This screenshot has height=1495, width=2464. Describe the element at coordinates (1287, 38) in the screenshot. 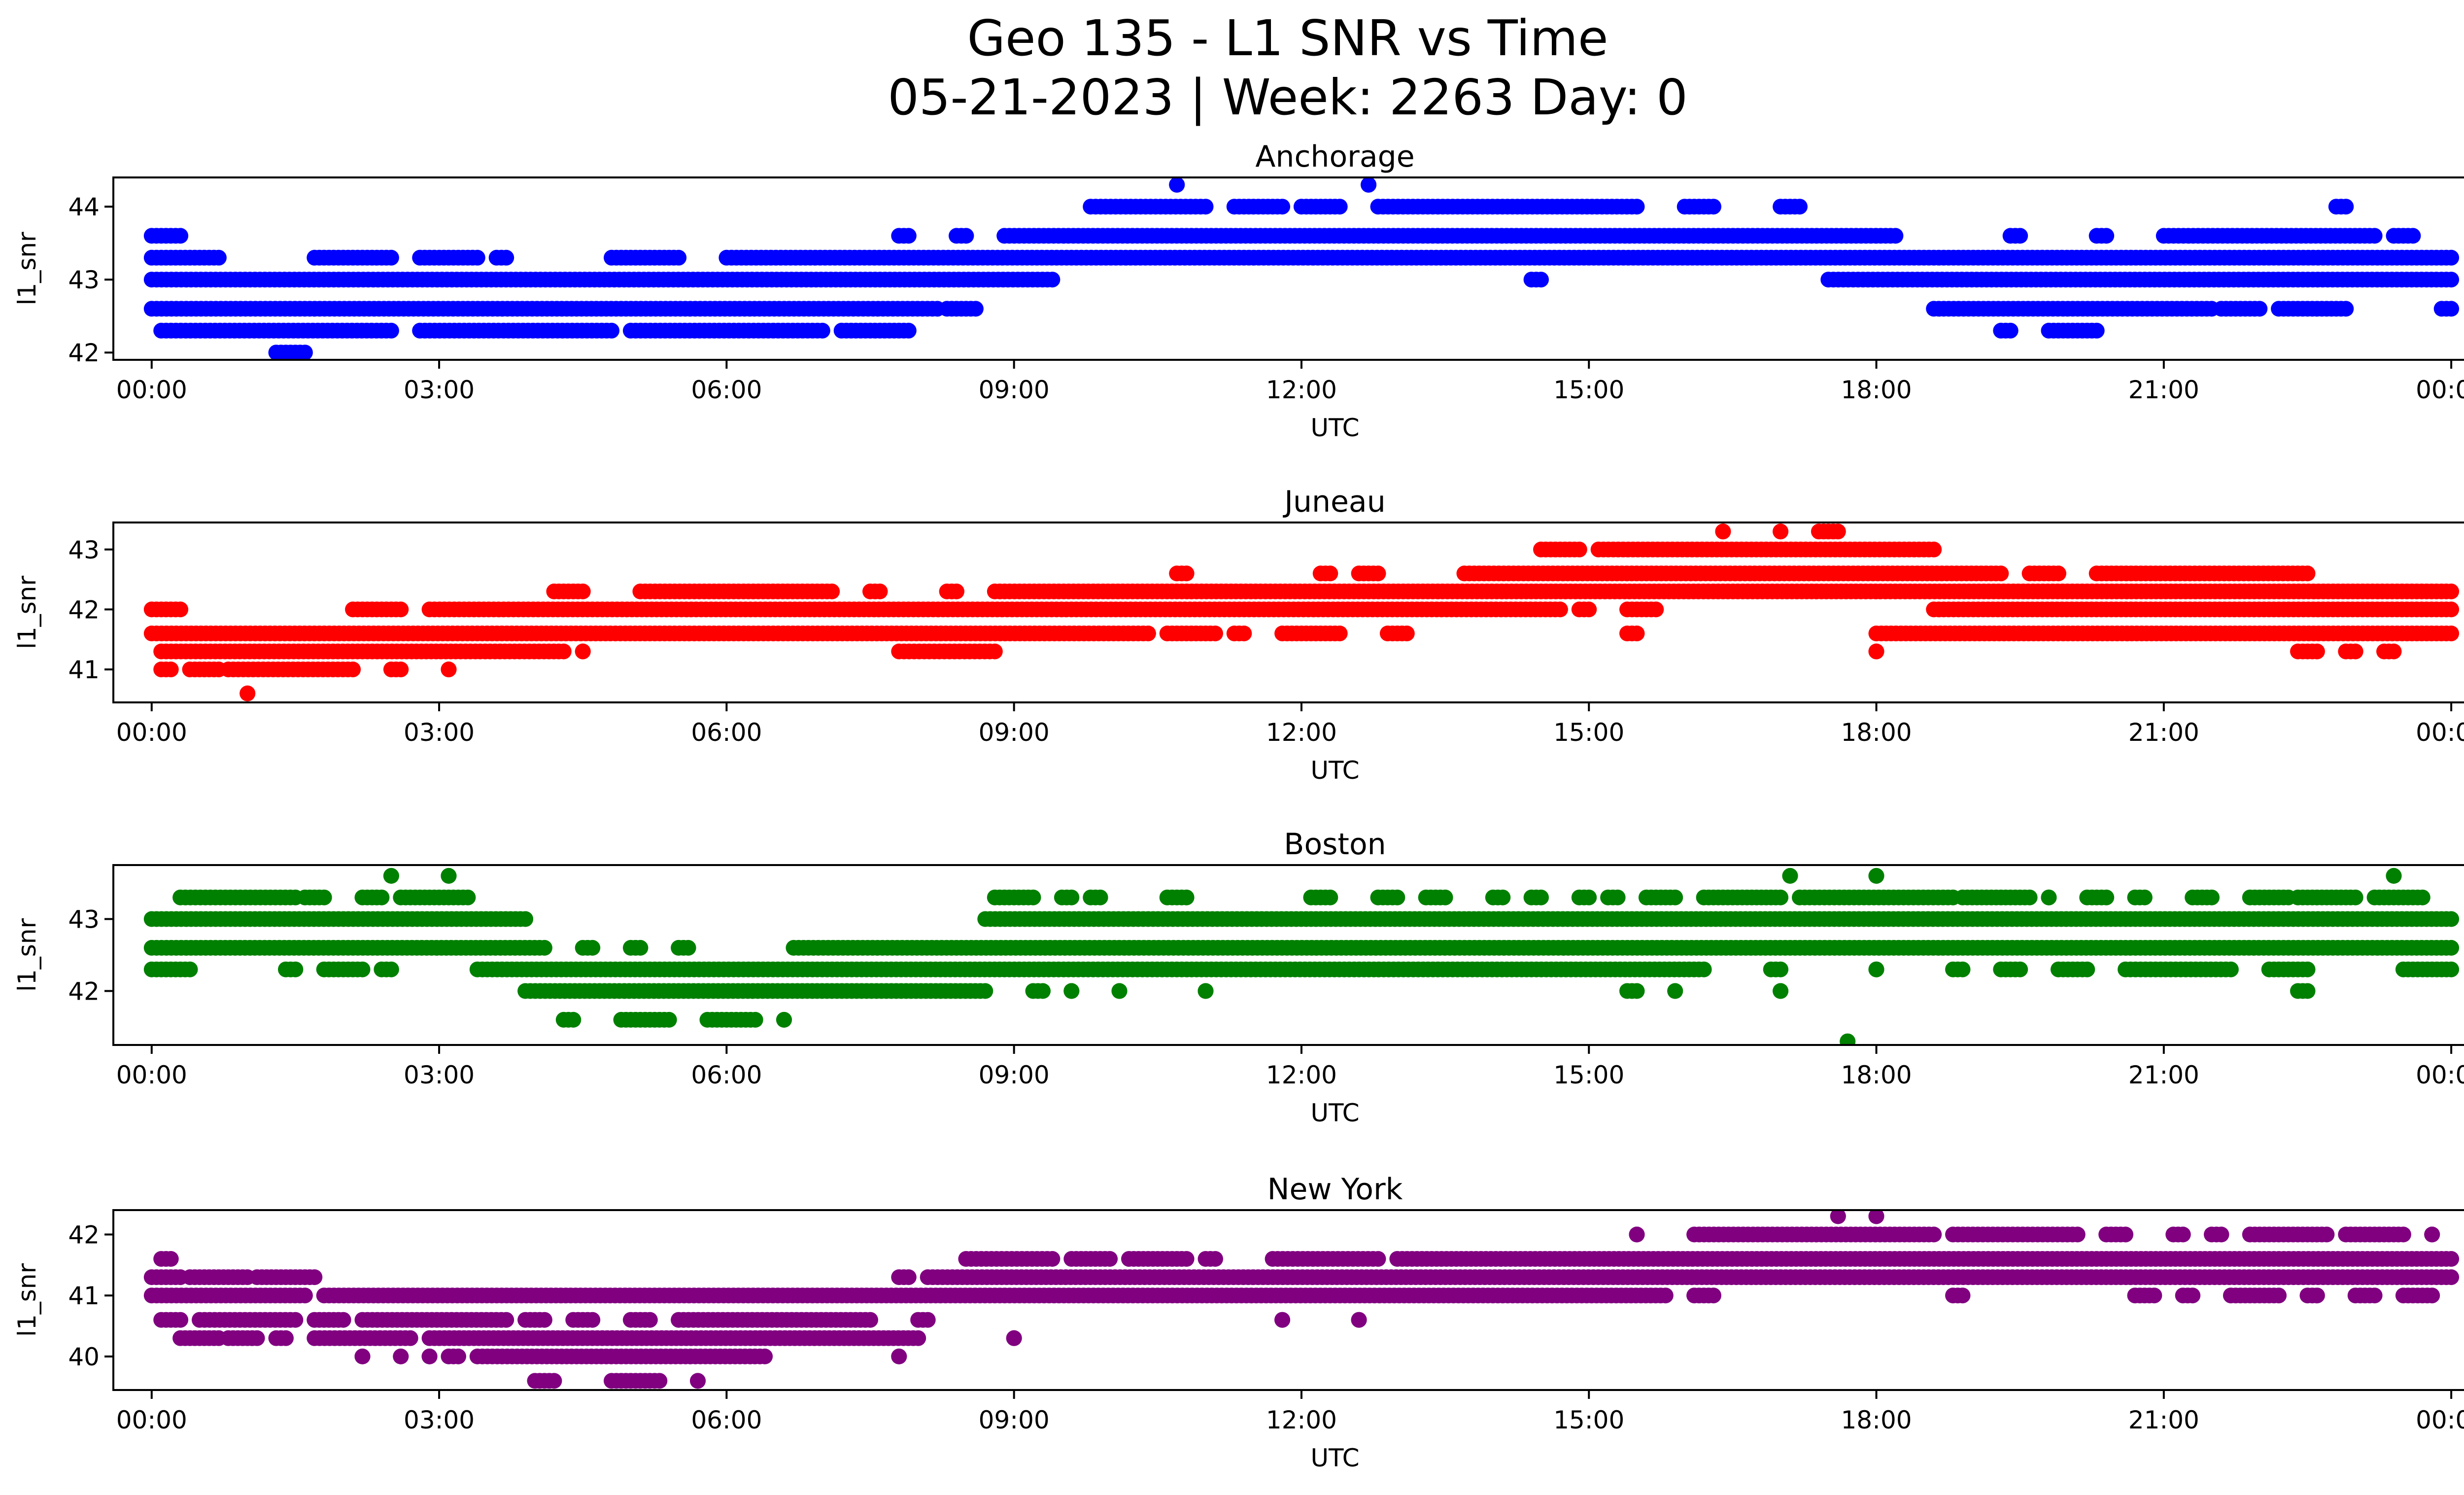

I see `figure-title-line1: Geo 135 - L1 SNR vs Time` at that location.